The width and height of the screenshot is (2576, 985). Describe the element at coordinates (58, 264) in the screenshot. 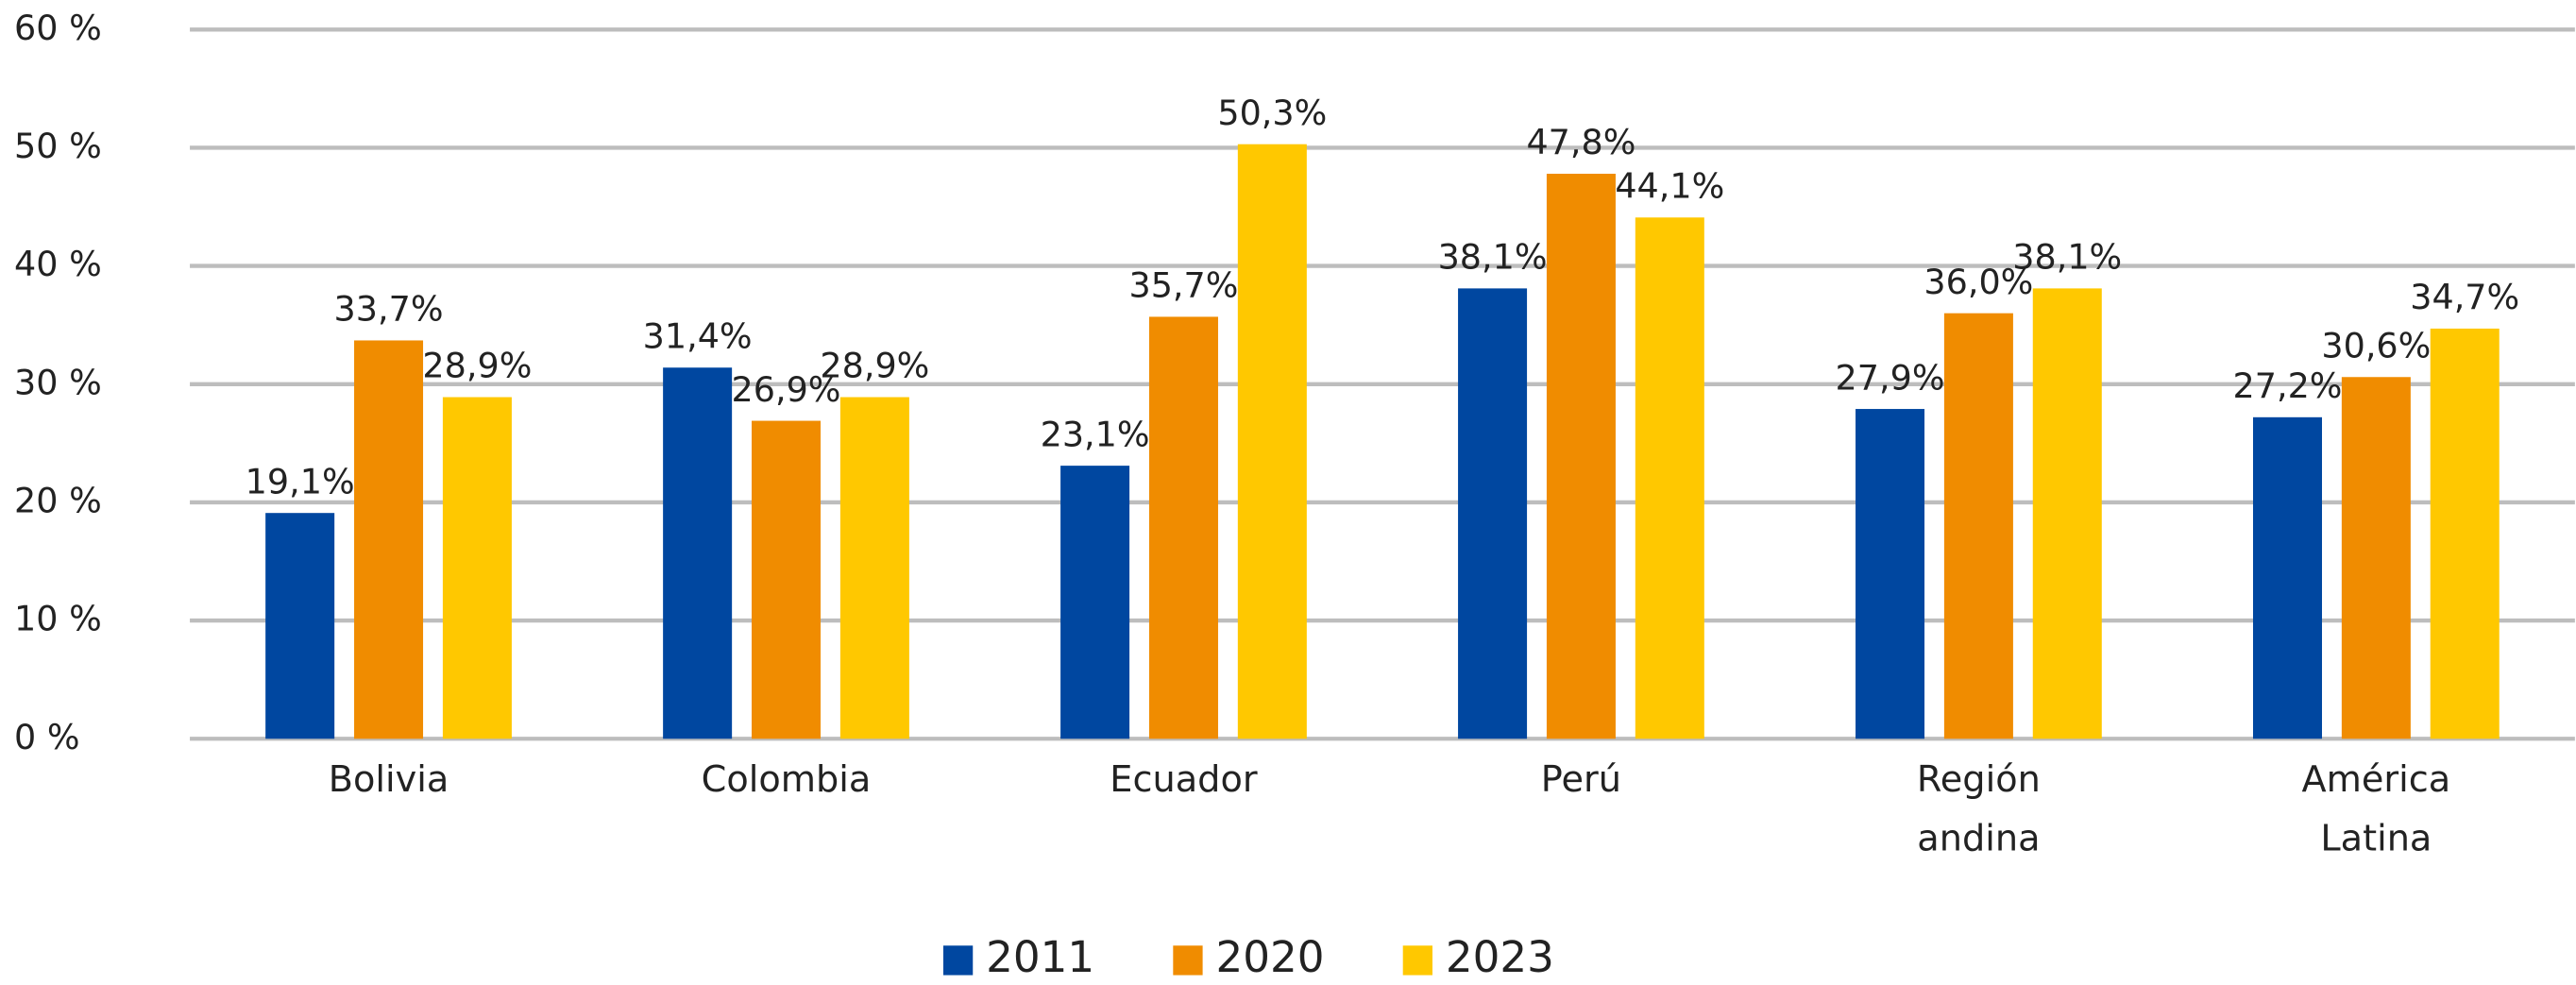

I see `y-tick-label: 40 %` at that location.